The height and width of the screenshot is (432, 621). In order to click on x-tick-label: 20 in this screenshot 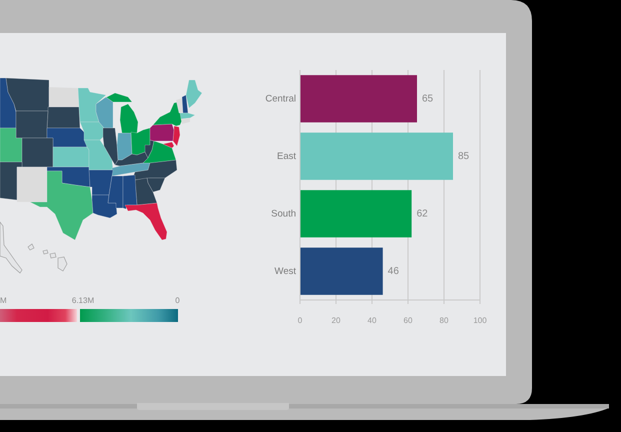, I will do `click(336, 321)`.